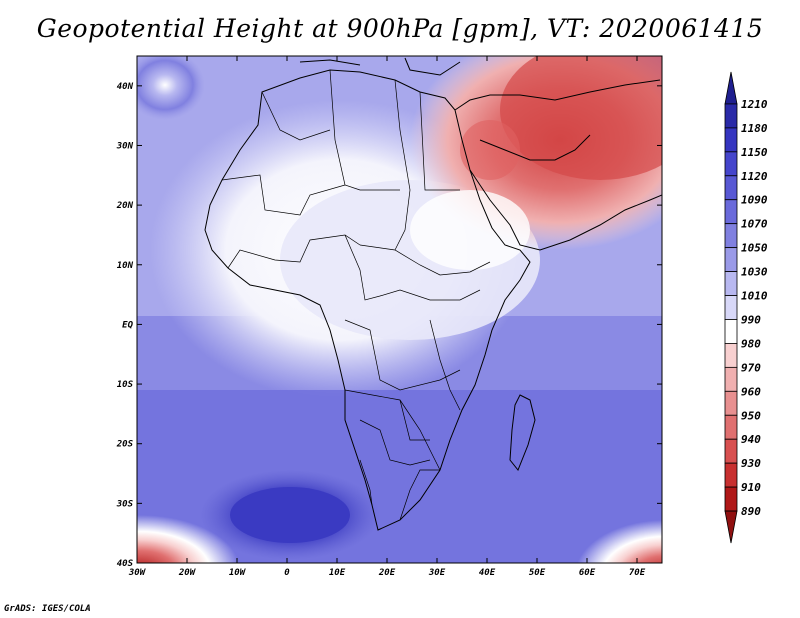  I want to click on lat-label: 30S, so click(125, 504).